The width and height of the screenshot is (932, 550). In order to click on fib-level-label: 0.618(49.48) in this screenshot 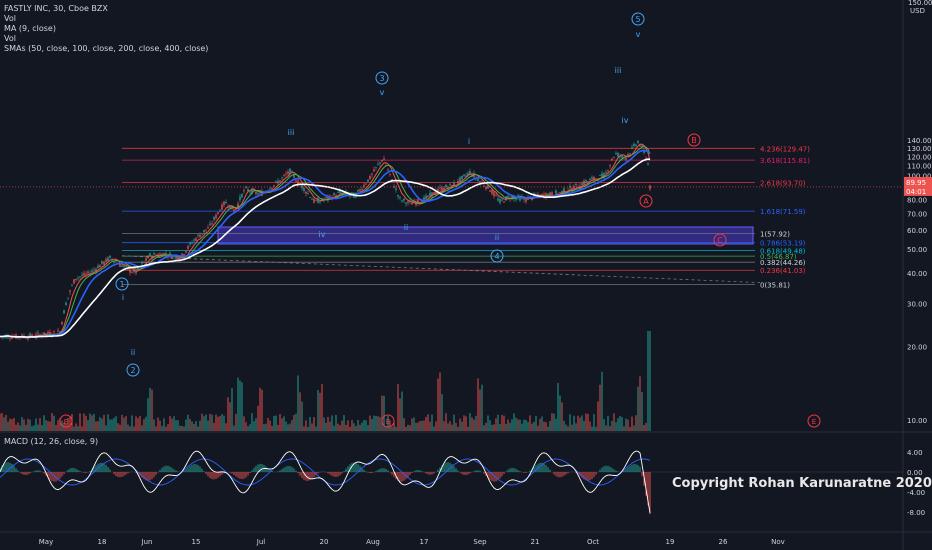, I will do `click(783, 251)`.